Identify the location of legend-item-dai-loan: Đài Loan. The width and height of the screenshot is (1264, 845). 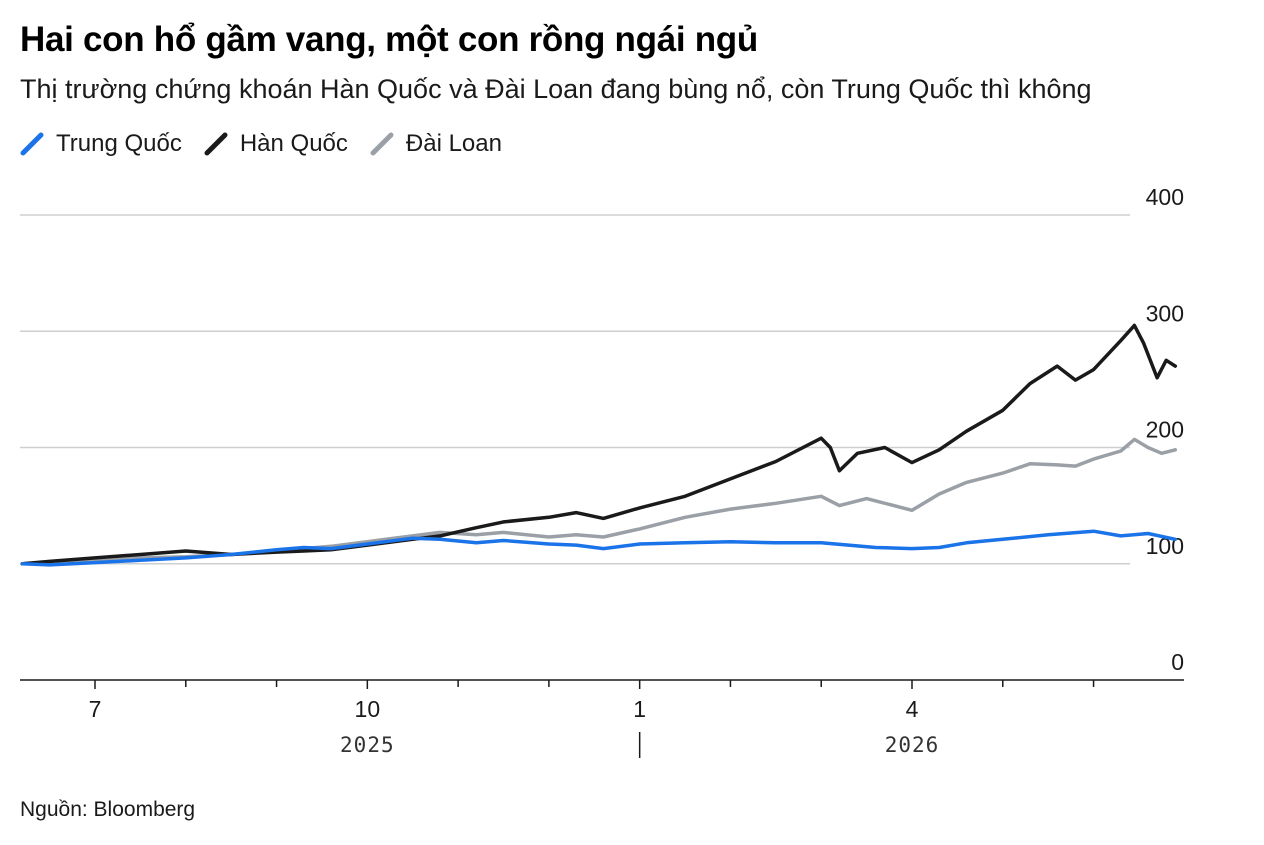
(436, 144).